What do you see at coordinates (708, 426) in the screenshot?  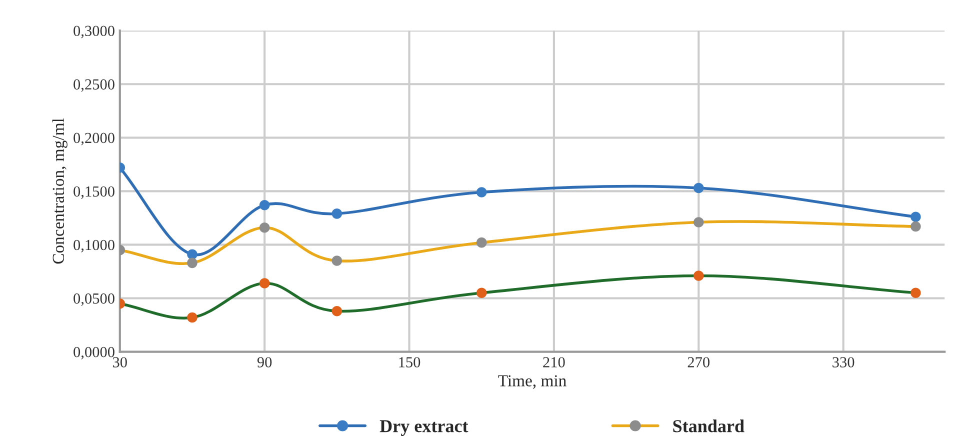 I see `legend-label: Standard` at bounding box center [708, 426].